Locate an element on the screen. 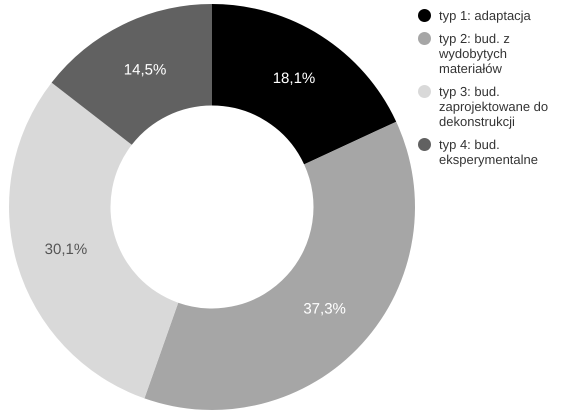  data-label: 14,5% is located at coordinates (145, 69).